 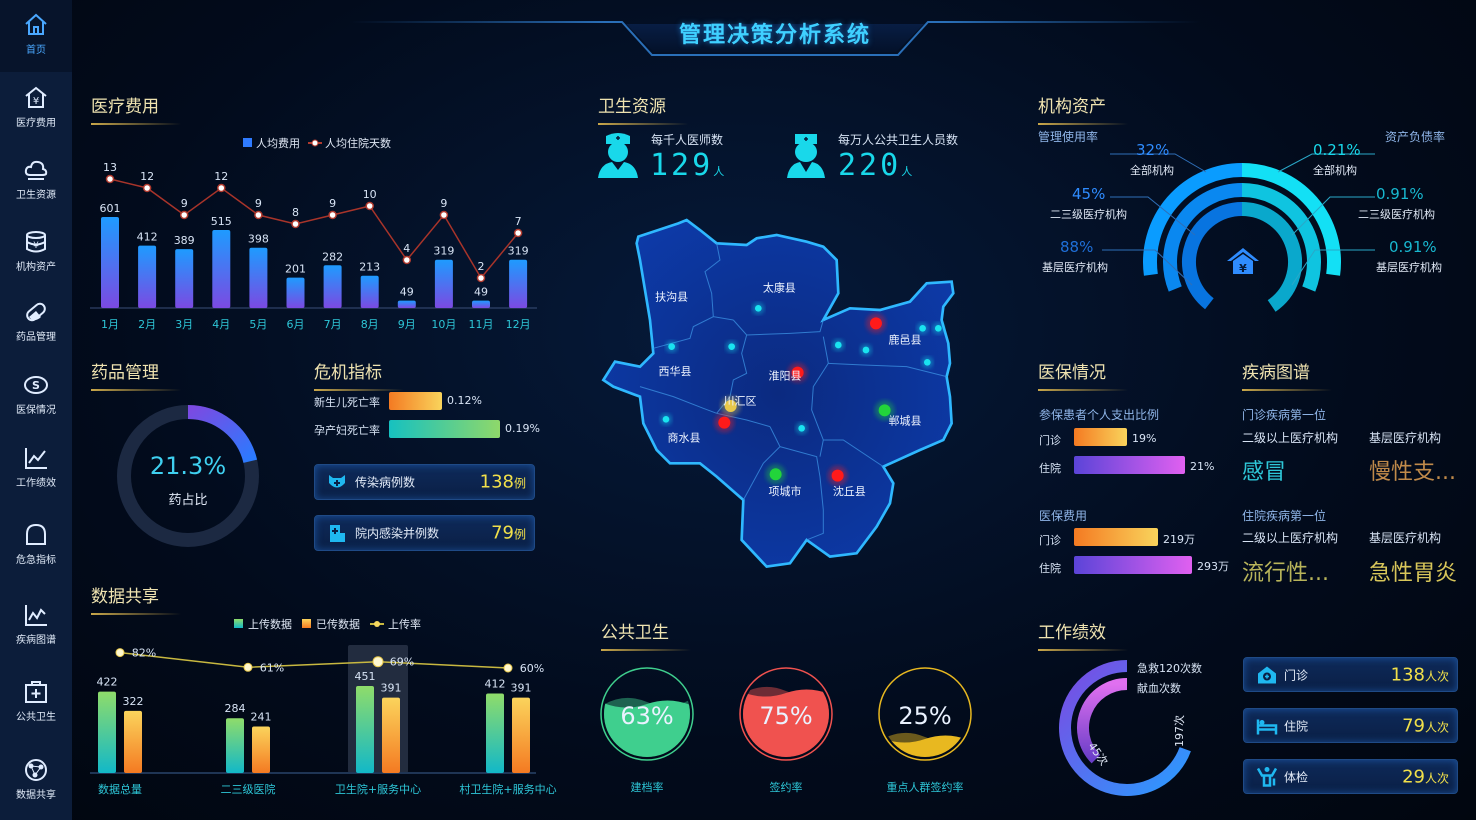 I want to click on line-value-label: 82%, so click(x=144, y=653).